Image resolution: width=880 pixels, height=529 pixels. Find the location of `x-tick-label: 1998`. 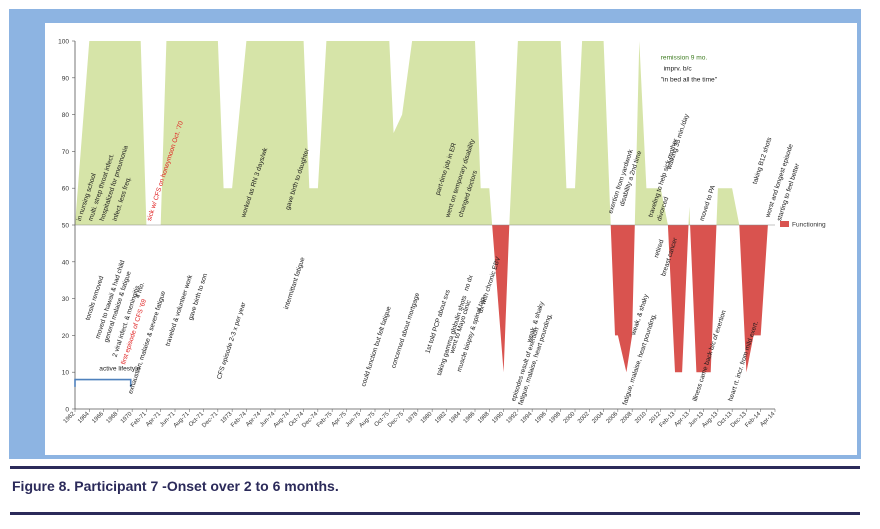

x-tick-label: 1998 is located at coordinates (555, 418).